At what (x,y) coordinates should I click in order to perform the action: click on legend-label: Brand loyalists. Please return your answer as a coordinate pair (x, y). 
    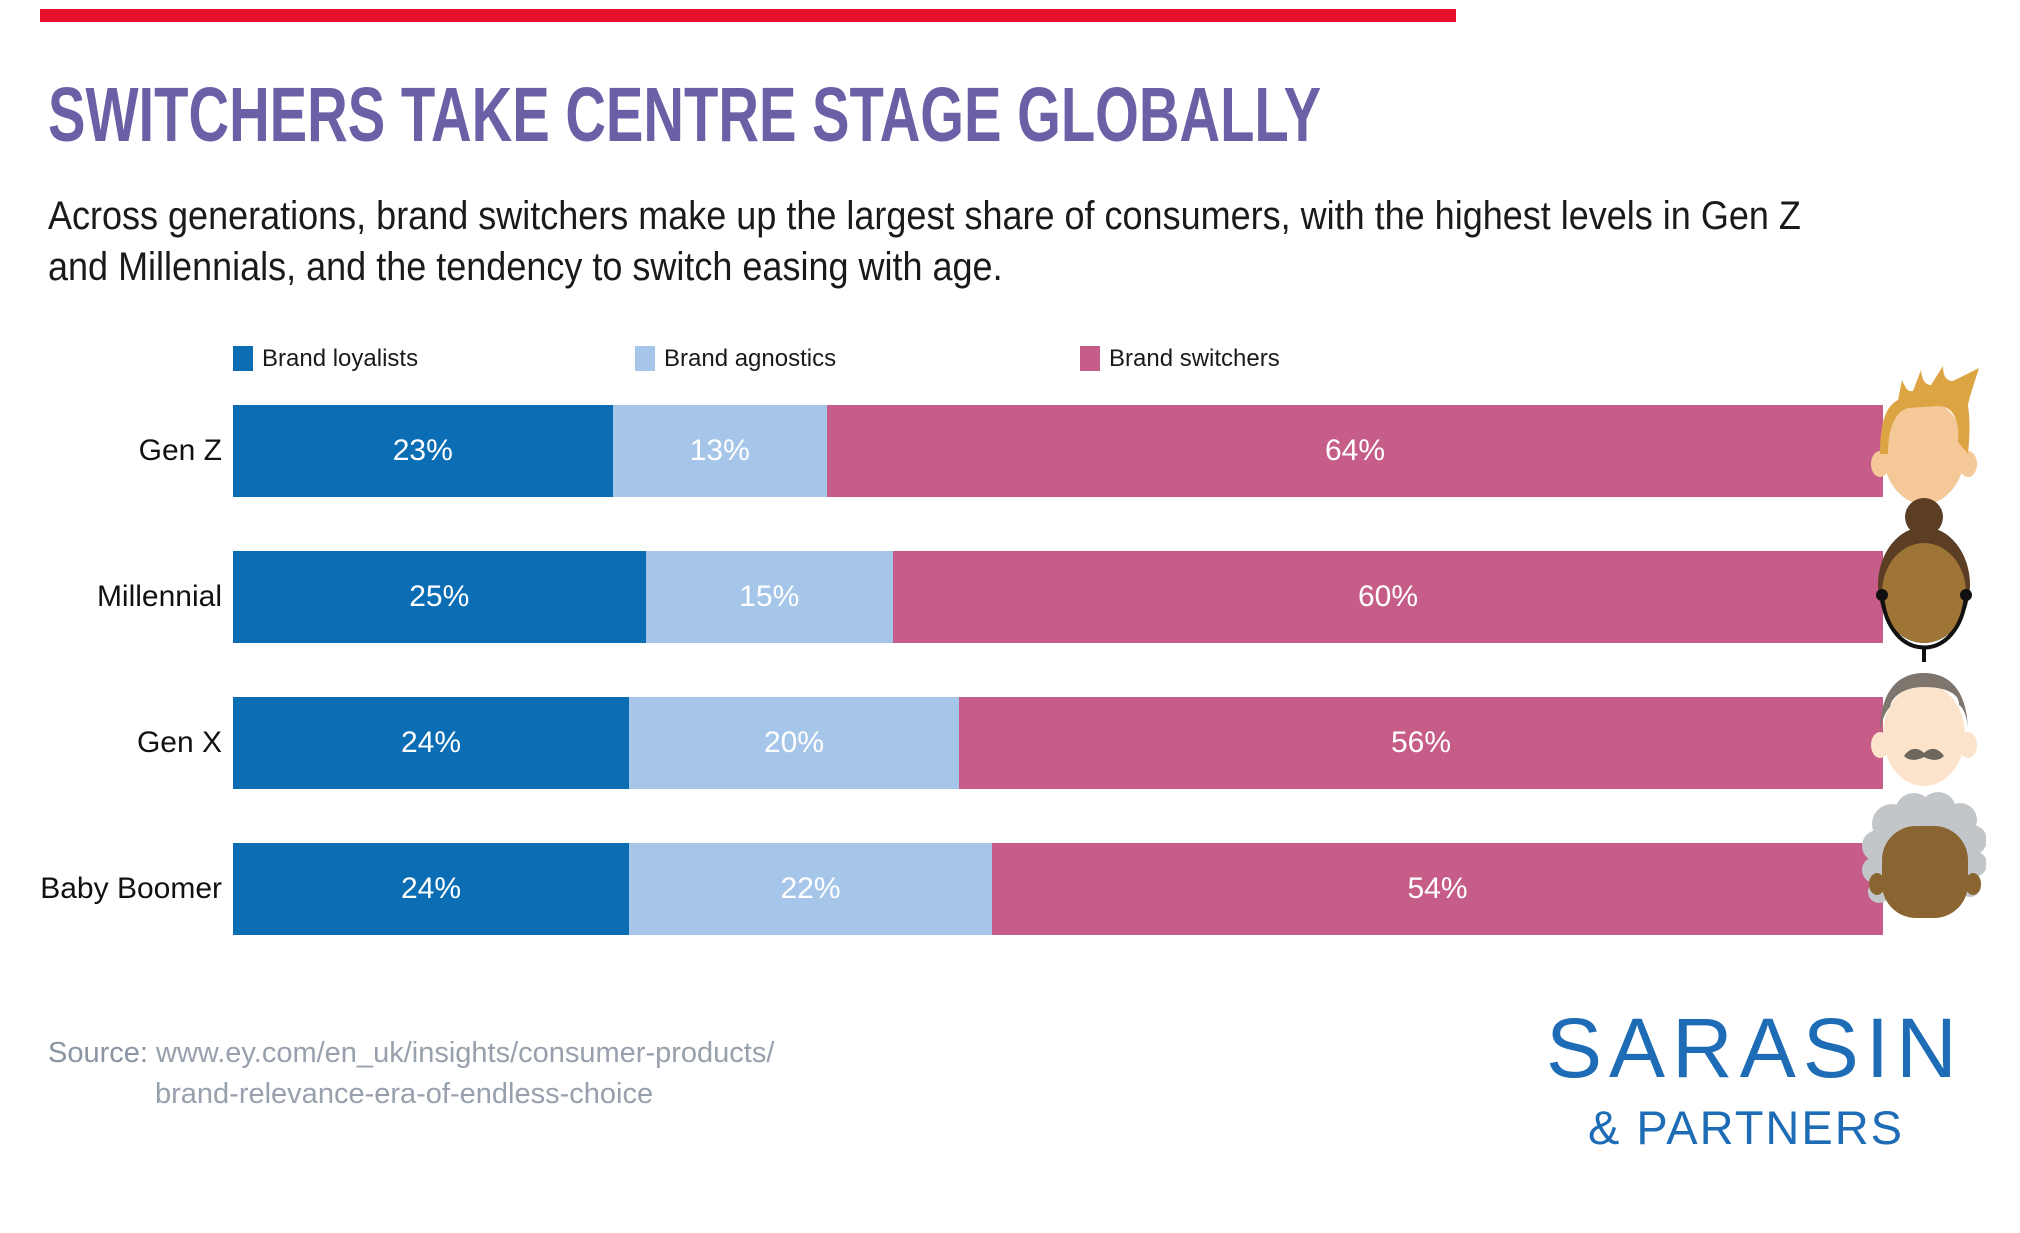
    Looking at the image, I should click on (340, 358).